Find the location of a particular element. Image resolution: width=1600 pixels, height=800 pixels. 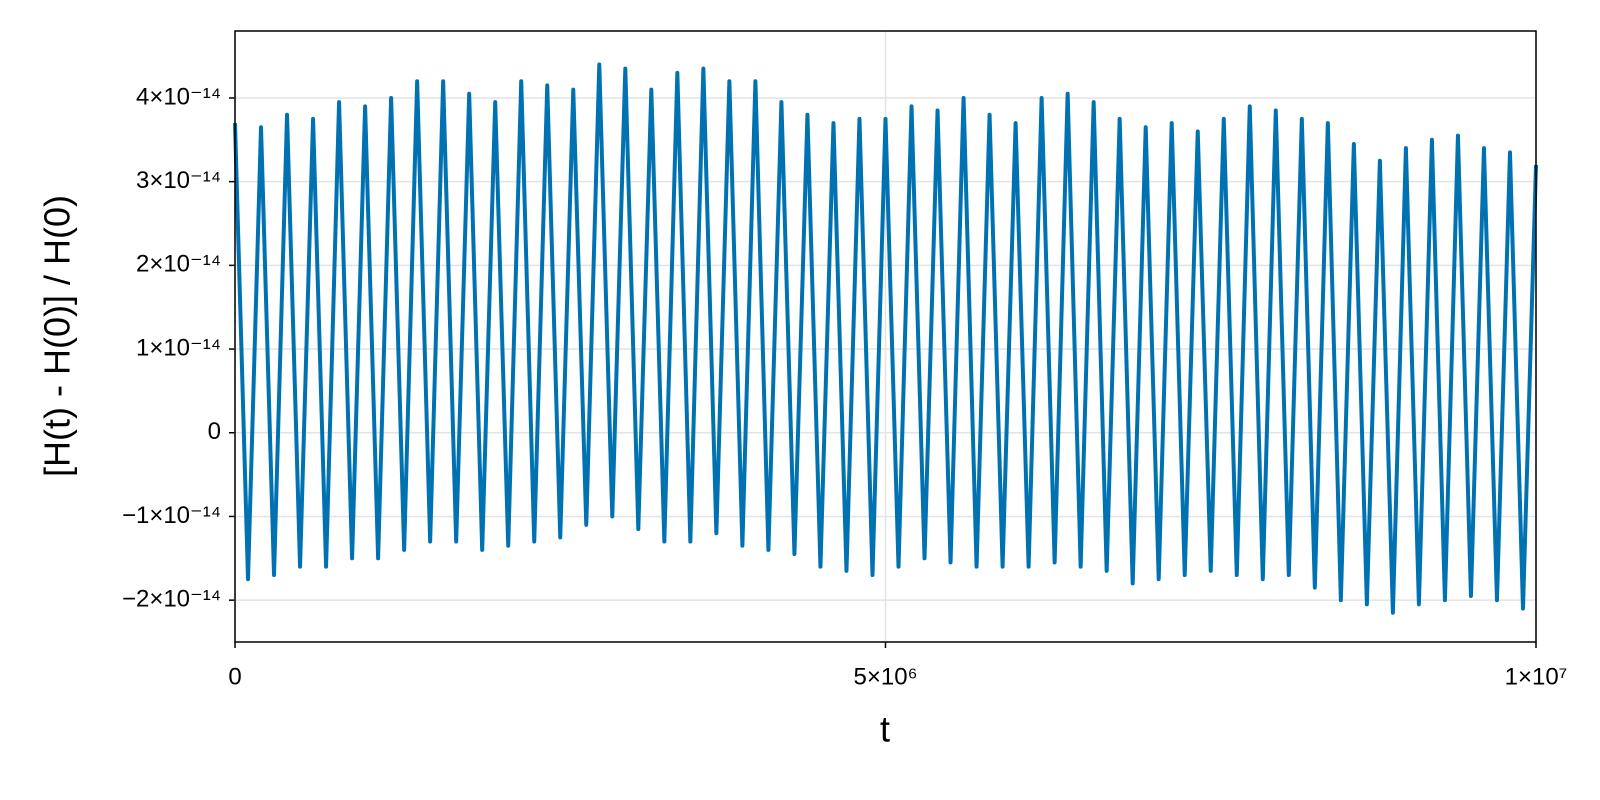

y-tick-label: 2×10⁻¹⁴ is located at coordinates (178, 264).